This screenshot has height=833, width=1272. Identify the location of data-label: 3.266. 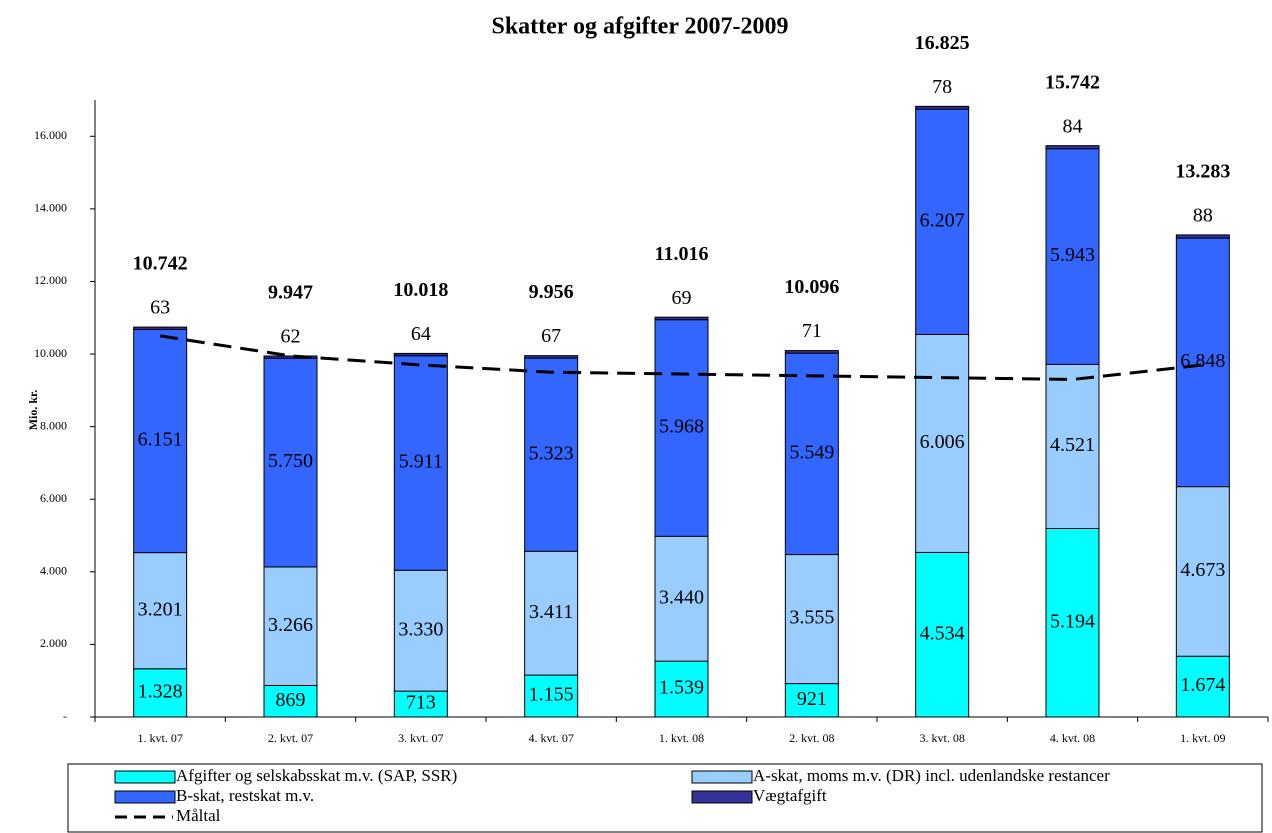
(290, 625).